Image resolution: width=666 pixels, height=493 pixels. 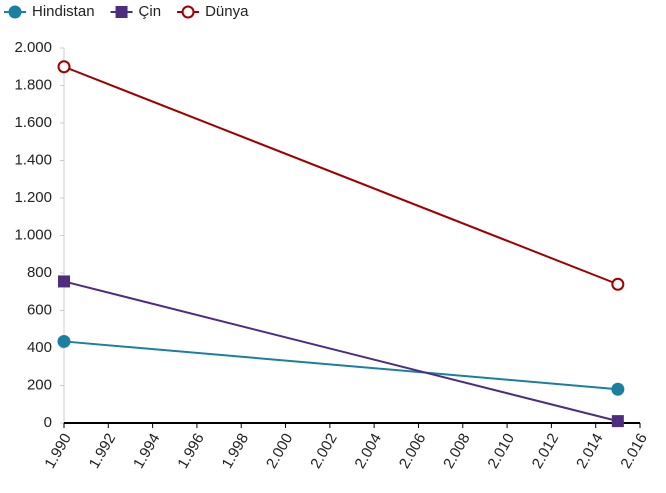 I want to click on y-tick-label: 400, so click(x=39, y=347).